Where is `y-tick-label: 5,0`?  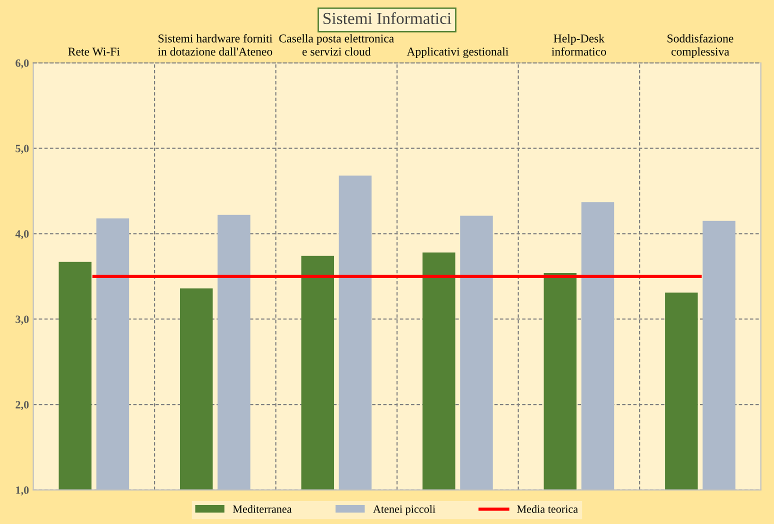 y-tick-label: 5,0 is located at coordinates (22, 149).